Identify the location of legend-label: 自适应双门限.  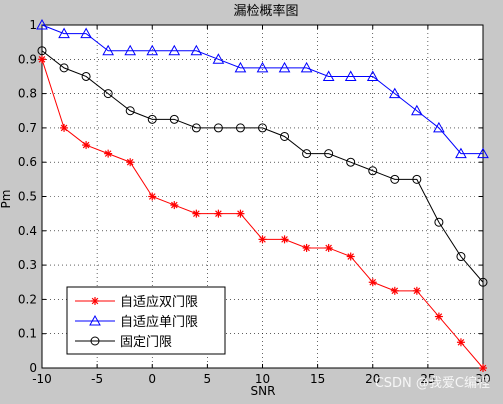
(159, 302).